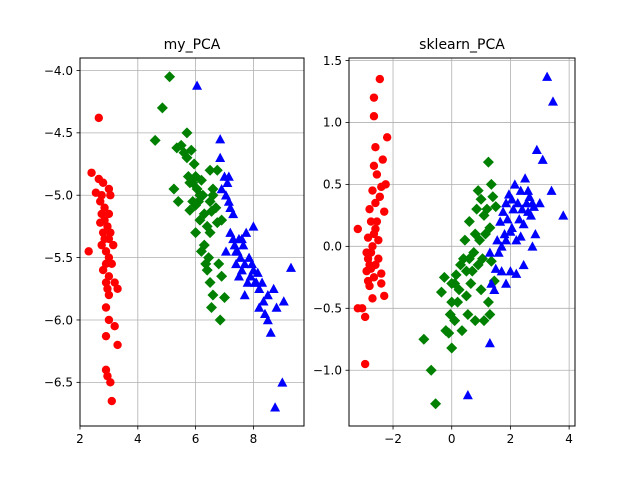 The height and width of the screenshot is (484, 640). I want to click on x-tick-label: 8, so click(254, 439).